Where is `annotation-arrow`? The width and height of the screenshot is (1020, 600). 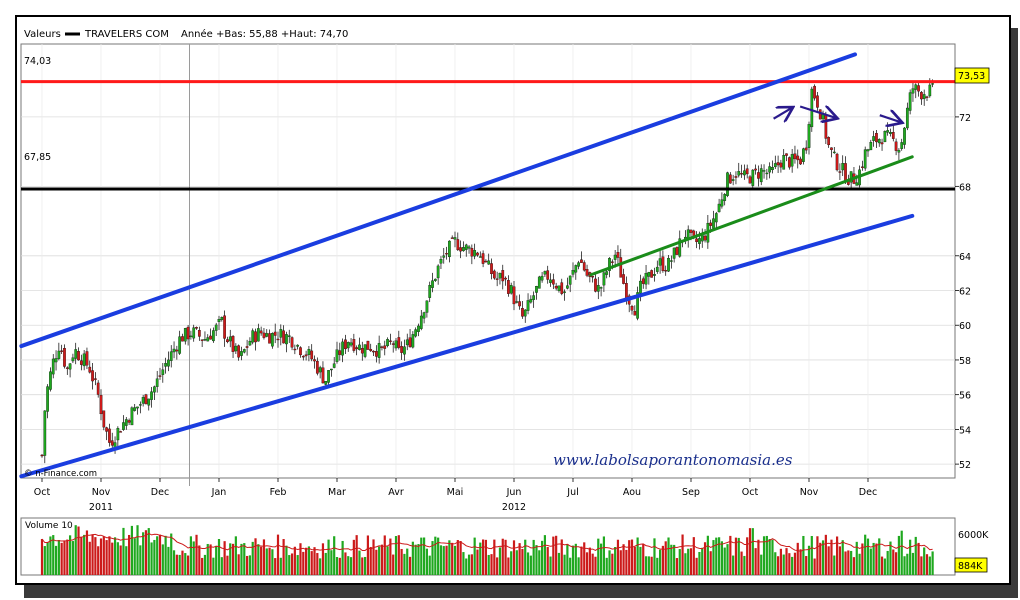 annotation-arrow is located at coordinates (782, 113).